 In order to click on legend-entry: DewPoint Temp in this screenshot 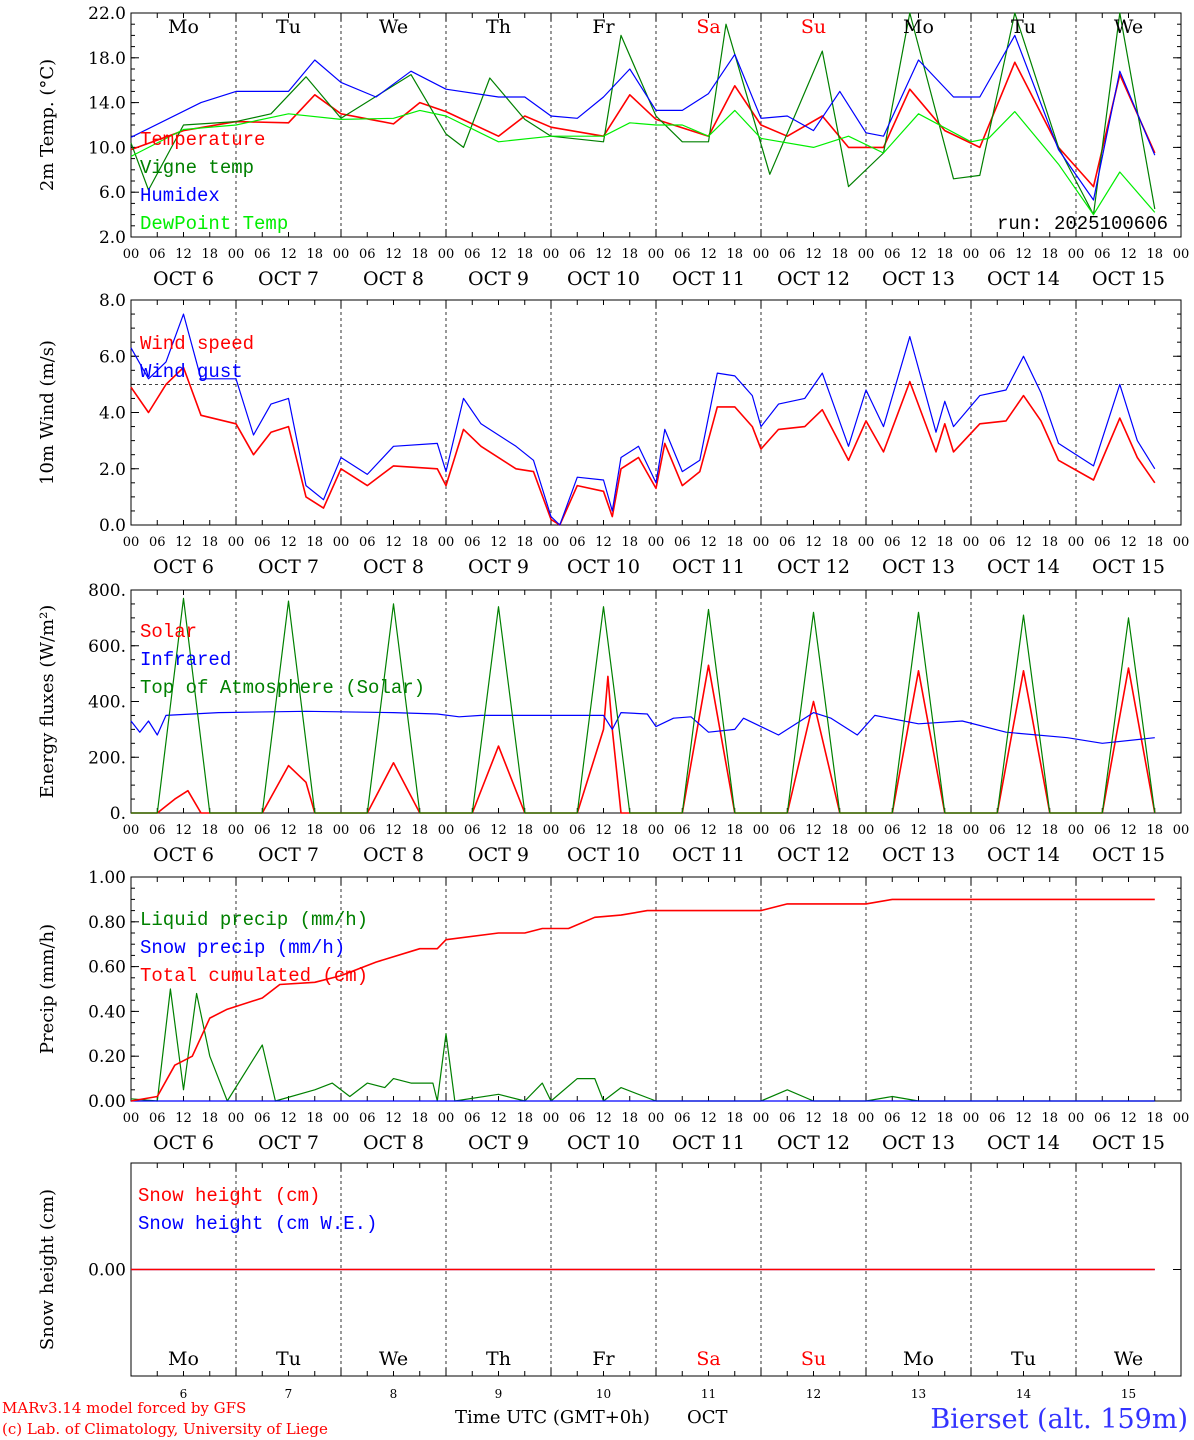, I will do `click(214, 224)`.